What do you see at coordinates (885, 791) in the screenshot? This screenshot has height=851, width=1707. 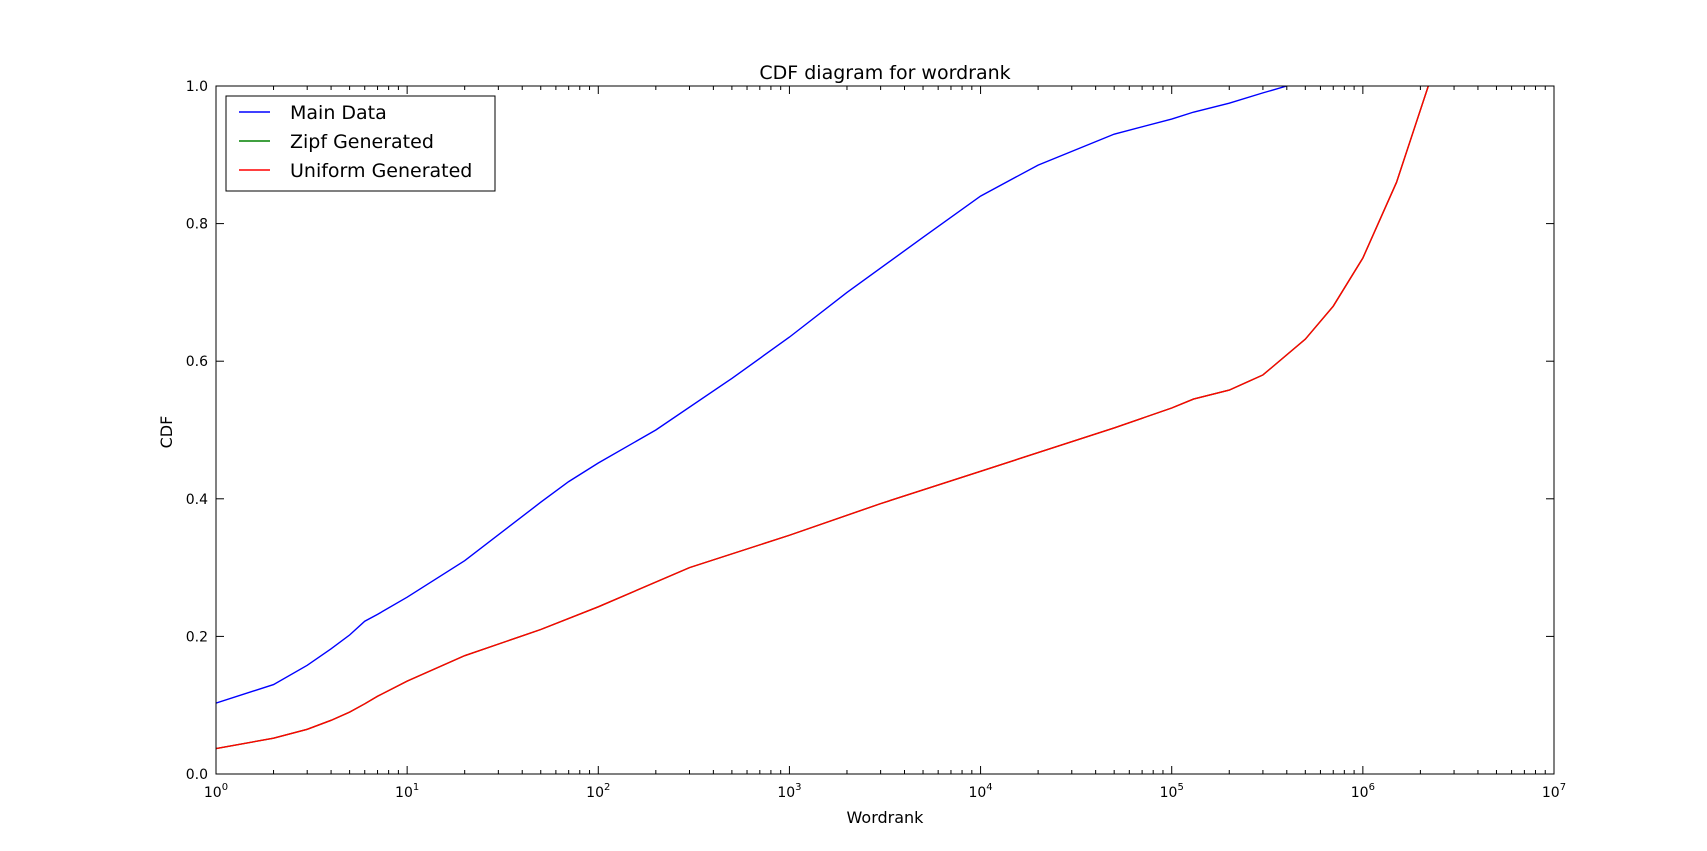 I see `x-tick-labels: 10⁰ 10¹ 10² 10³ 10⁴ 10⁵ 10⁶ 10⁷` at bounding box center [885, 791].